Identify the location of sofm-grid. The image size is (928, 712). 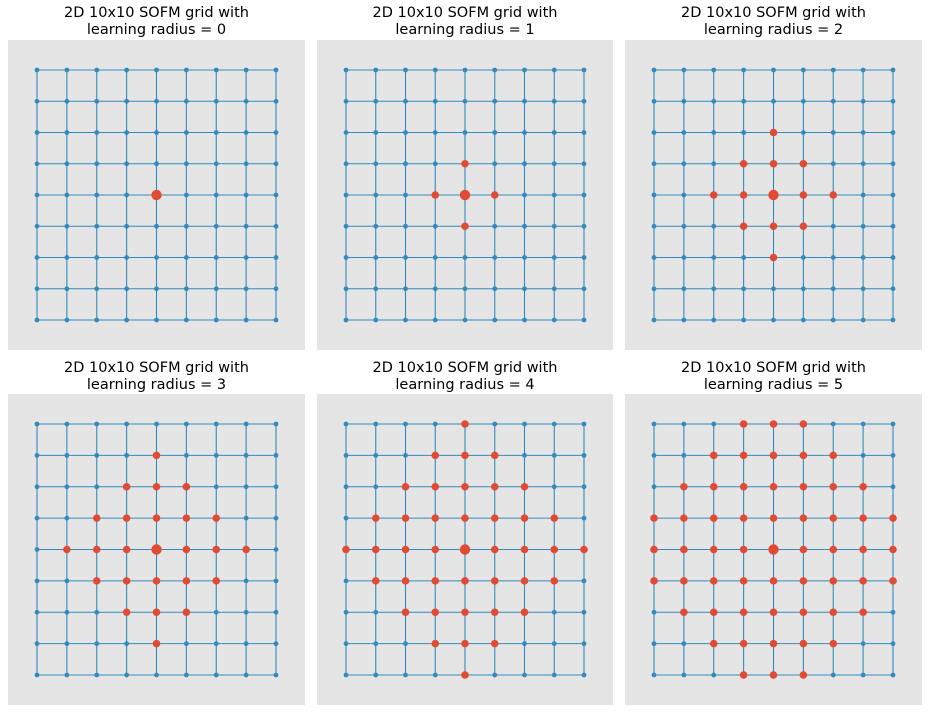
(773, 549).